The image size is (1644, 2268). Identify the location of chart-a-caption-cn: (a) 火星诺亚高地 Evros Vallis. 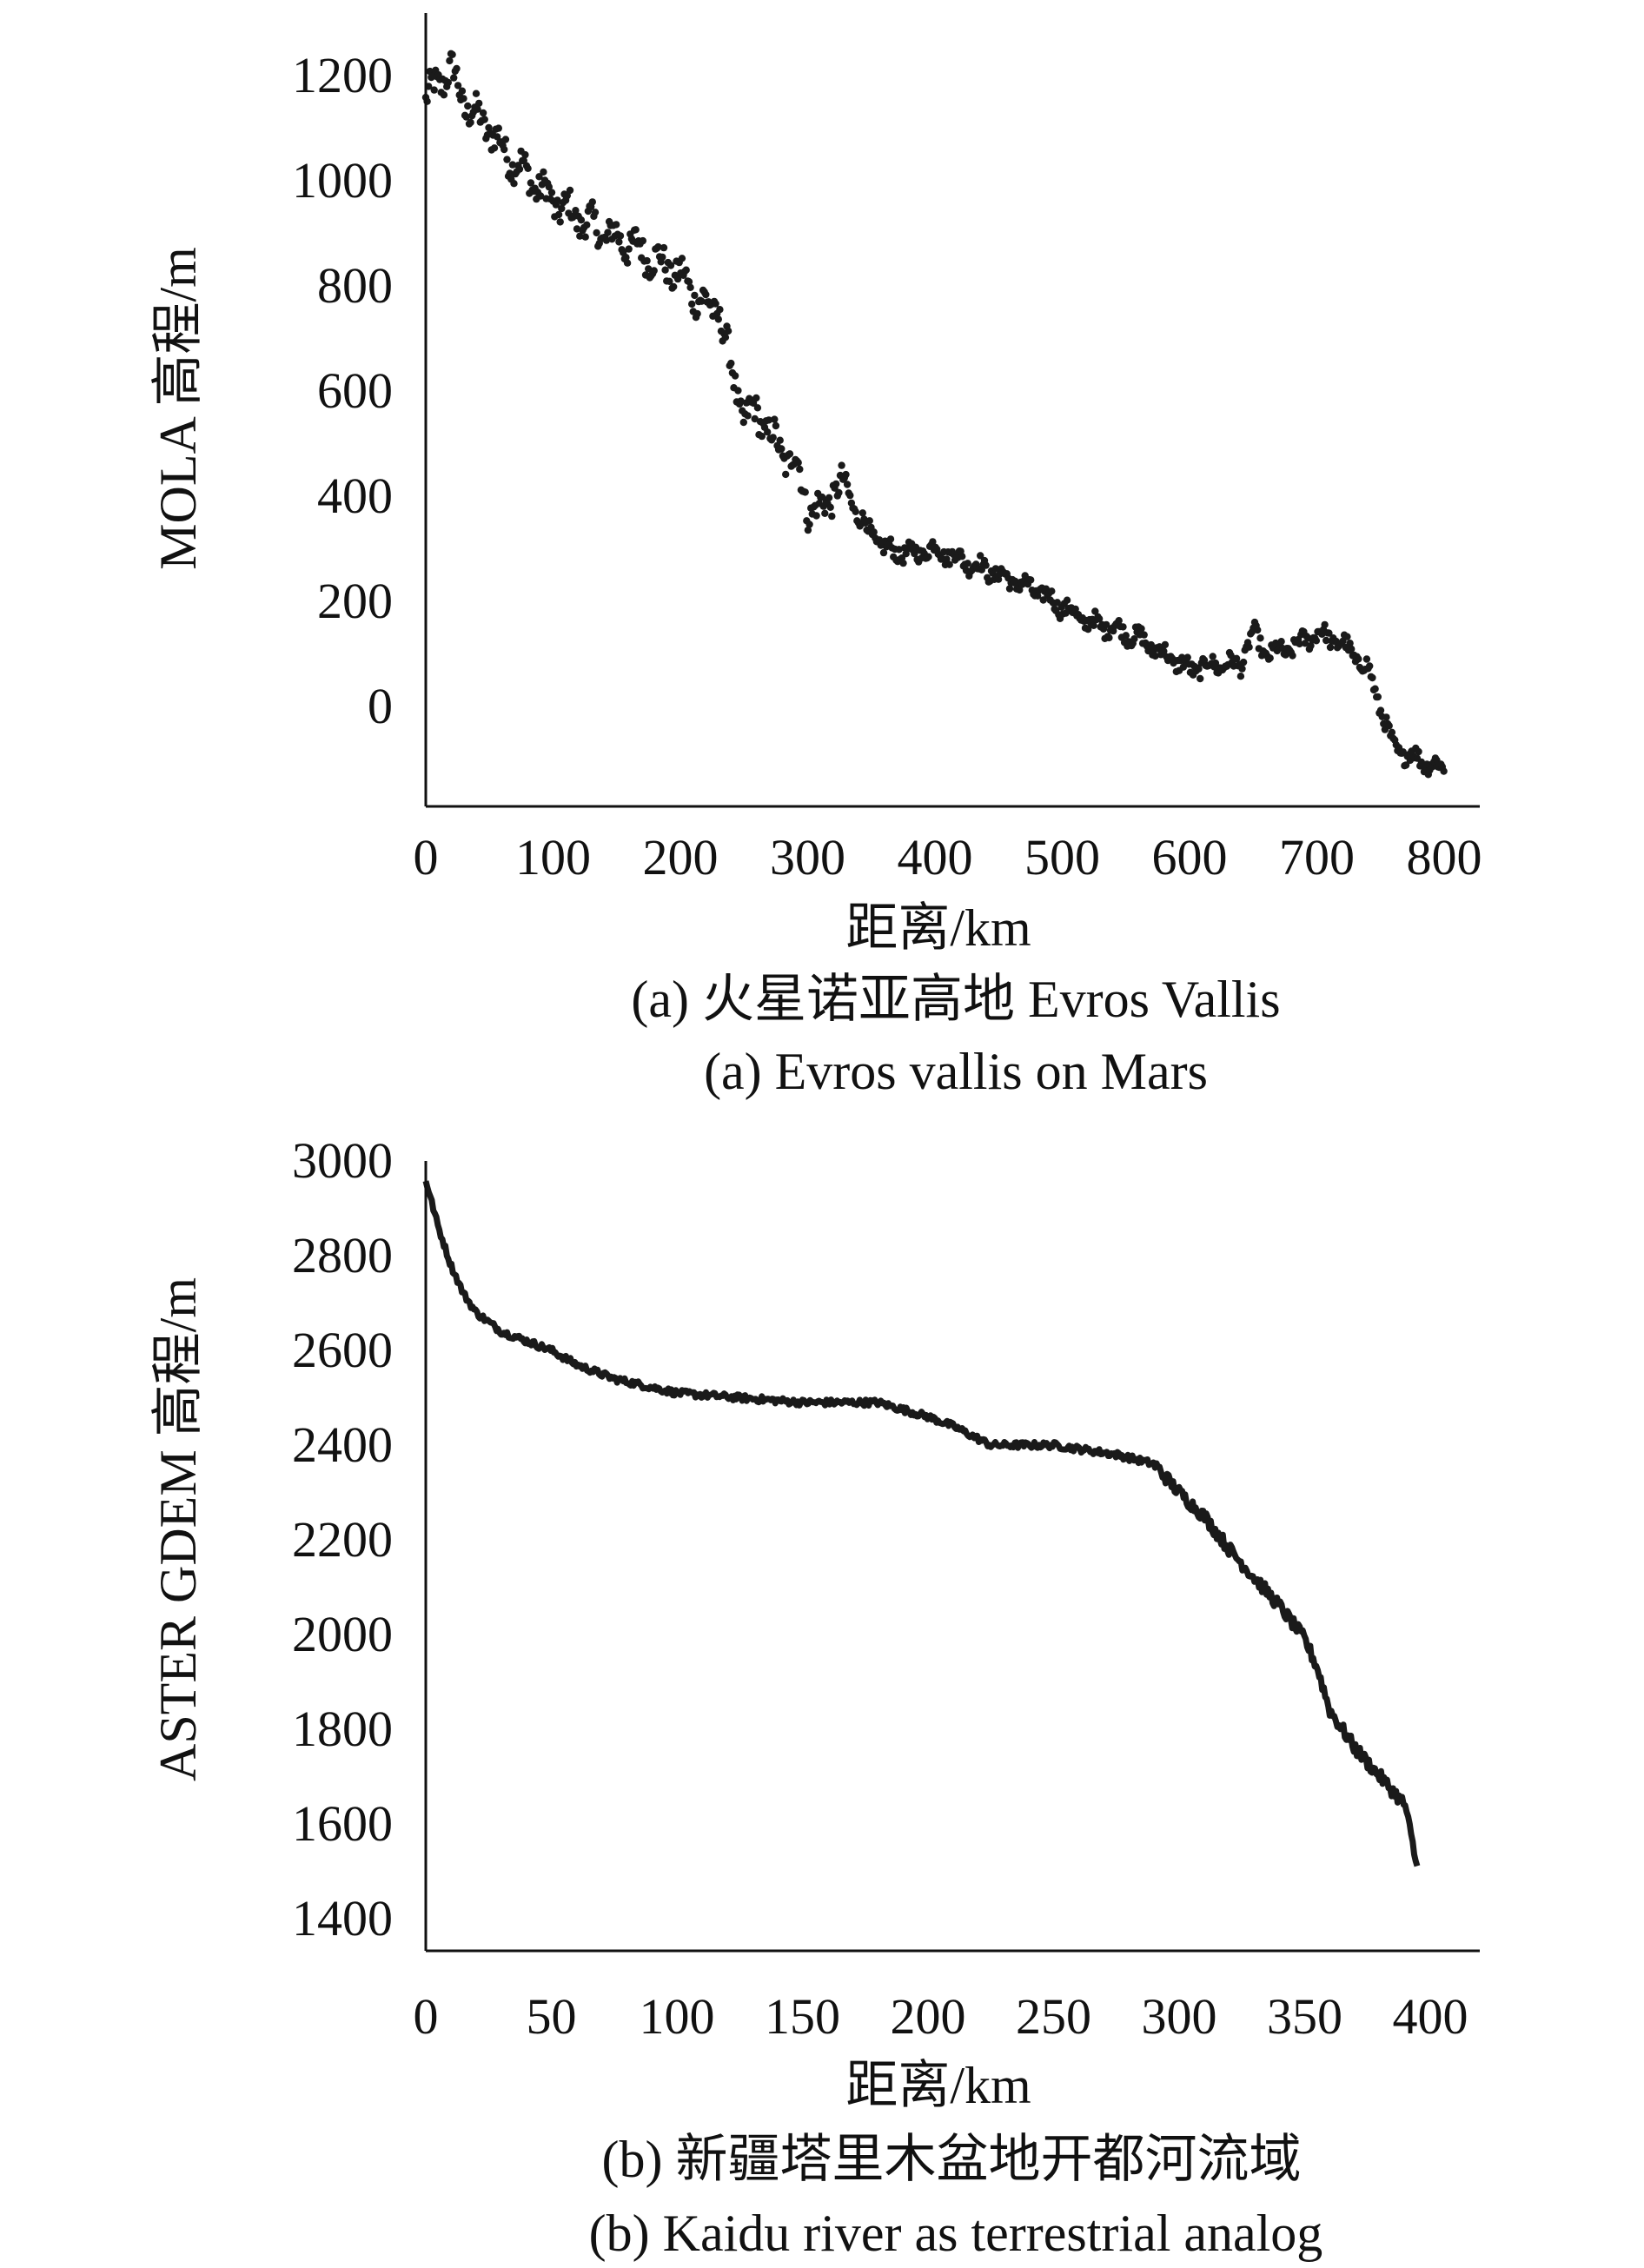
(955, 999).